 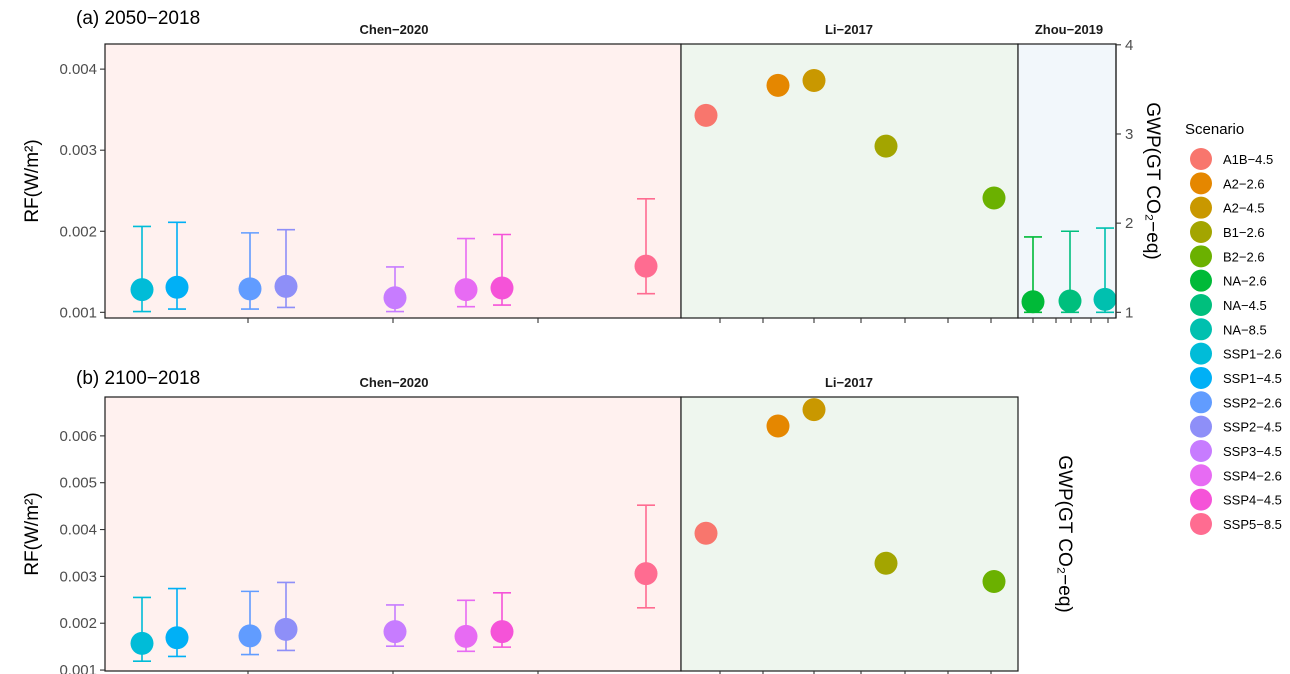 What do you see at coordinates (1244, 208) in the screenshot?
I see `legend-label-a2-4-5: A2−4.5` at bounding box center [1244, 208].